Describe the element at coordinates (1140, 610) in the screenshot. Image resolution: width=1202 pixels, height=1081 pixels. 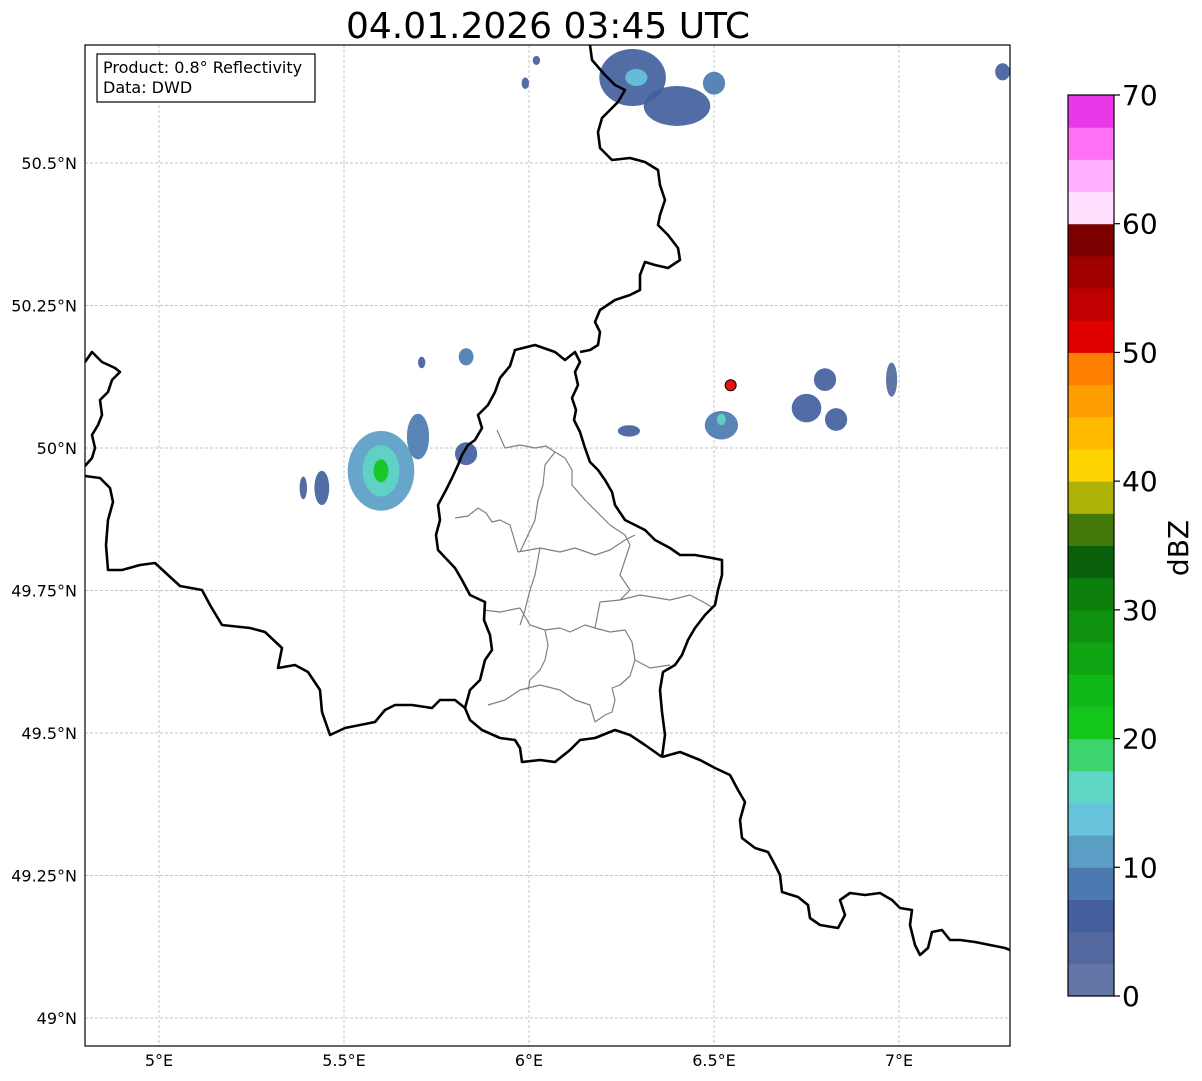
I see `colorbar-tick-label: 30` at that location.